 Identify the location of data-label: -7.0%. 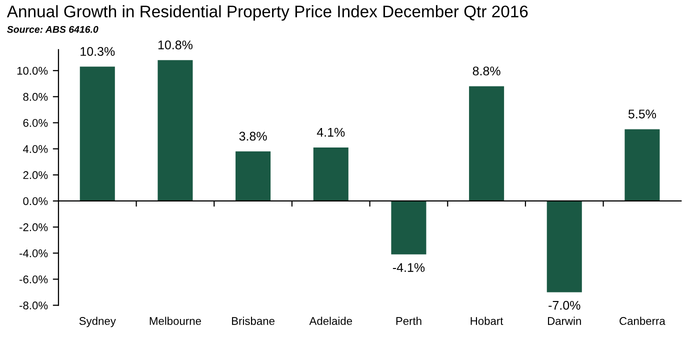
(564, 305).